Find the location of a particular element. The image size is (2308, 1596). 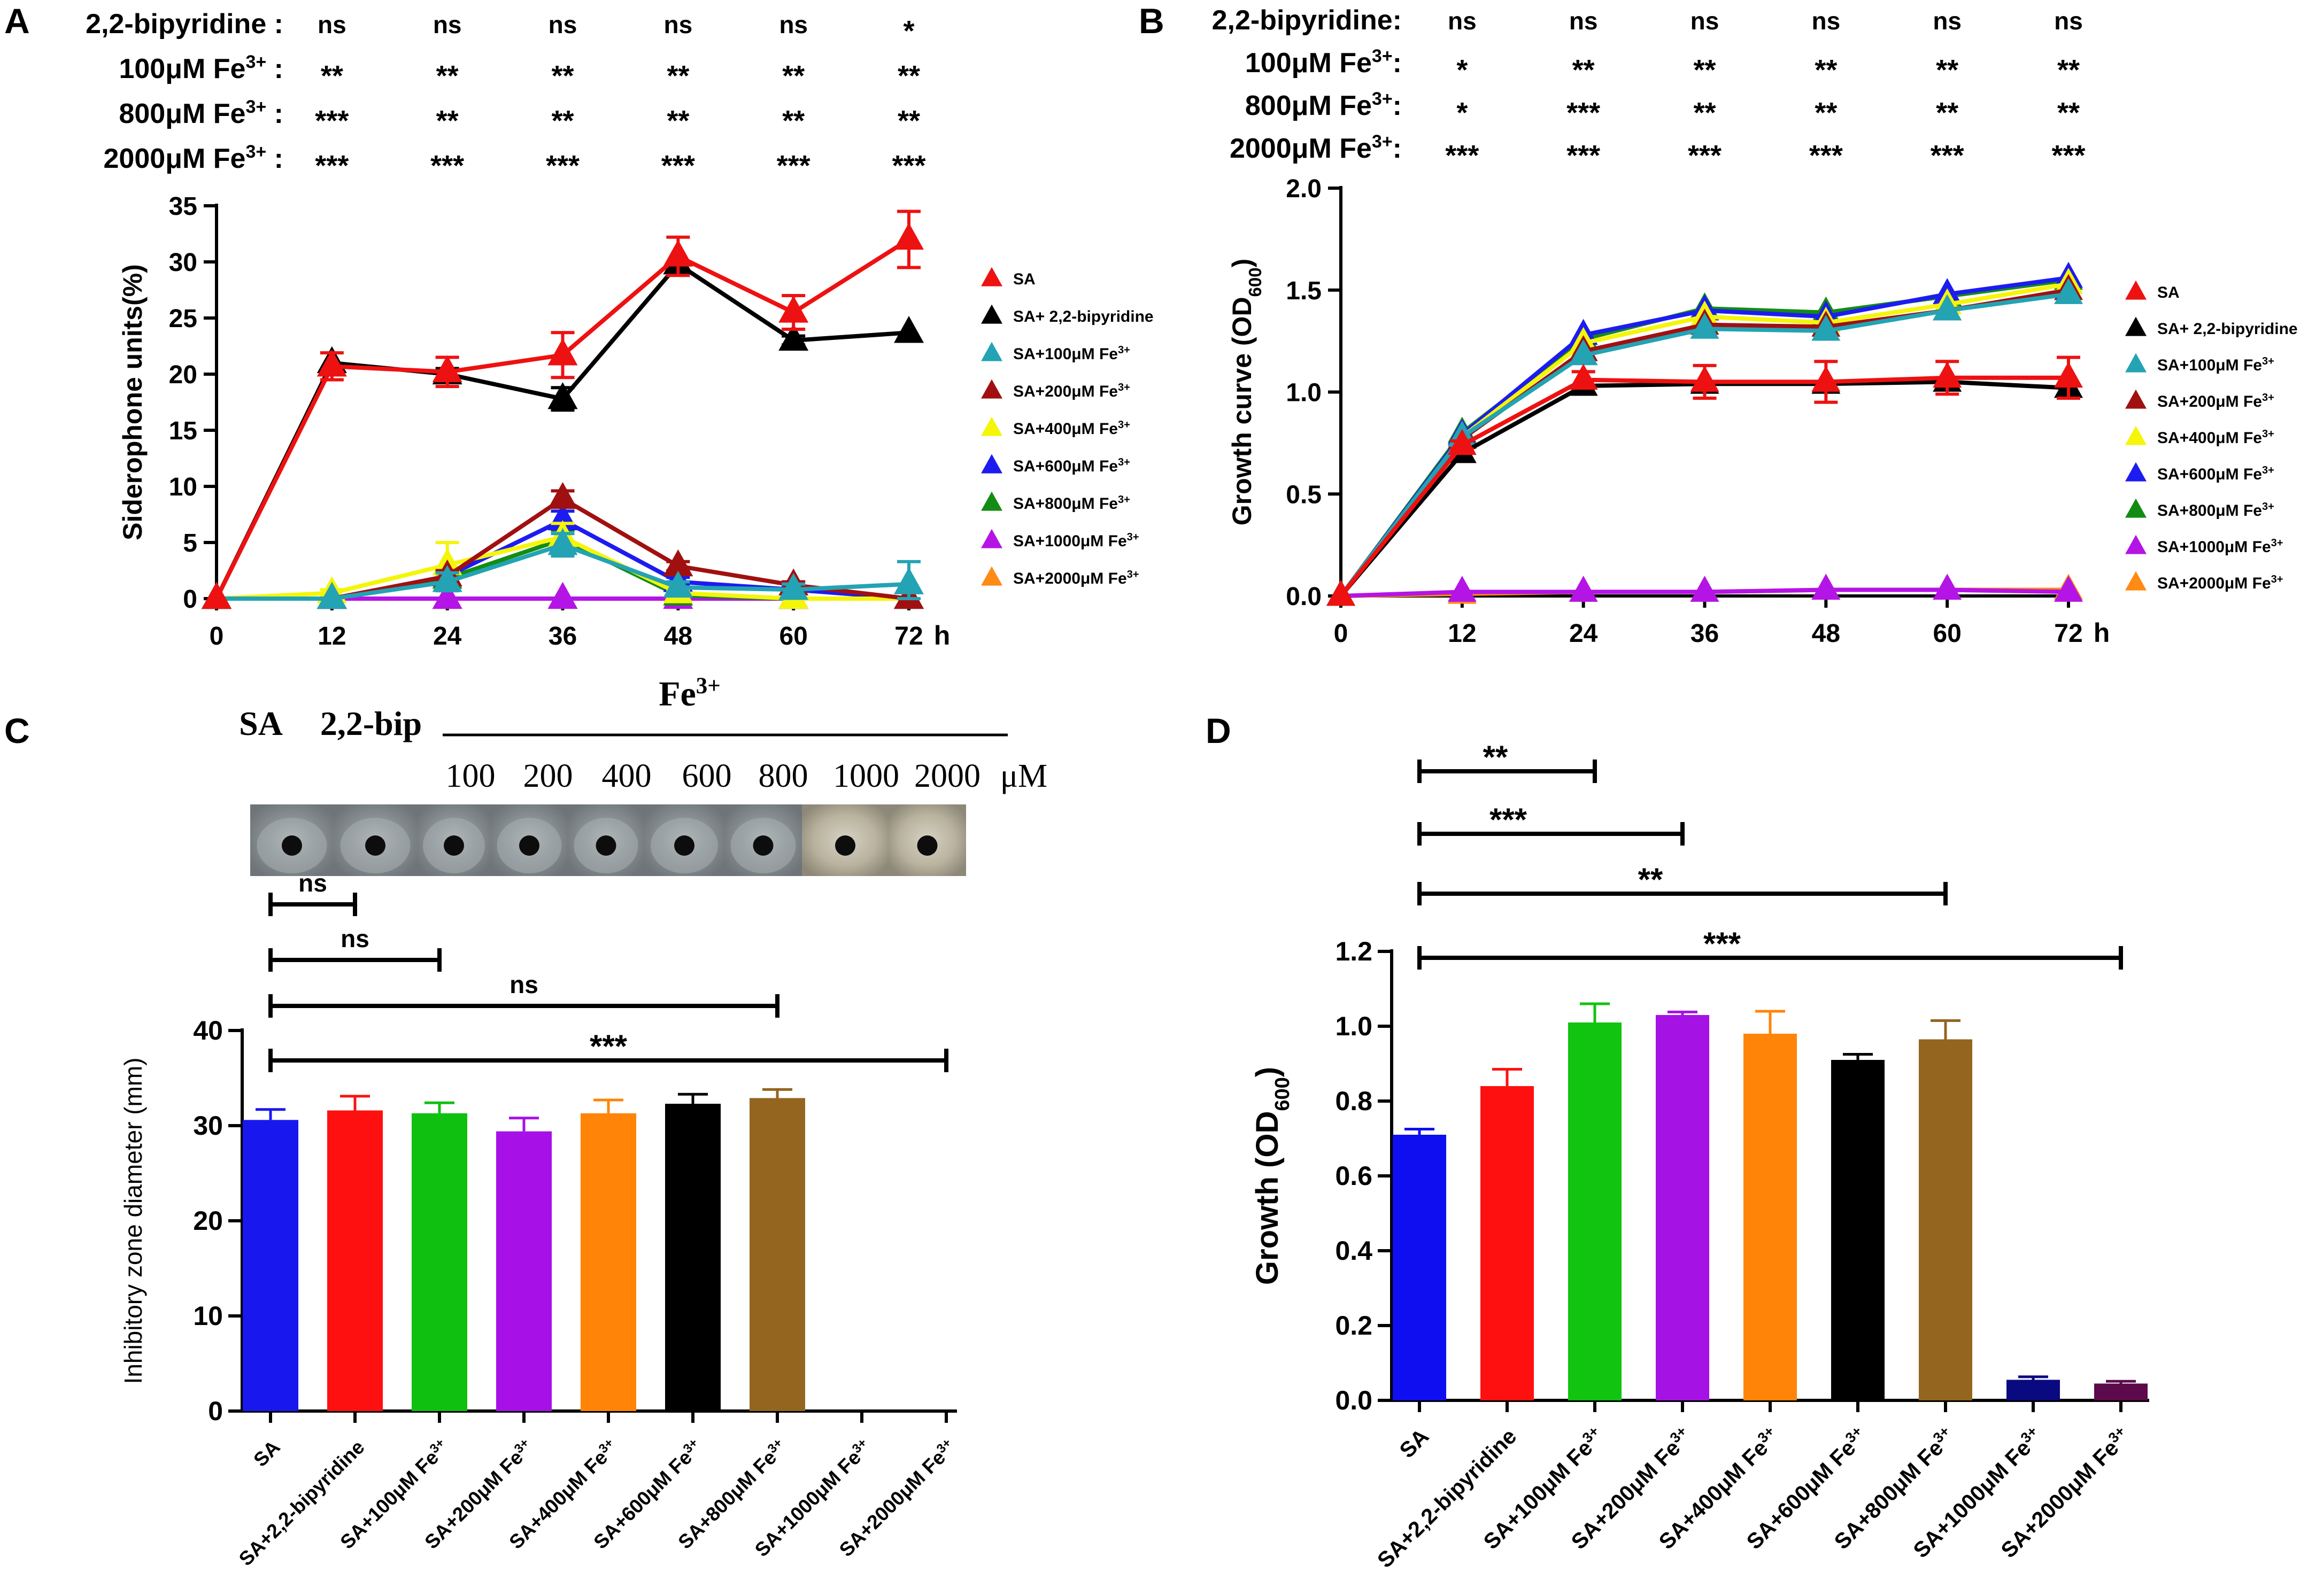

y-tick-label: 5 is located at coordinates (190, 543).